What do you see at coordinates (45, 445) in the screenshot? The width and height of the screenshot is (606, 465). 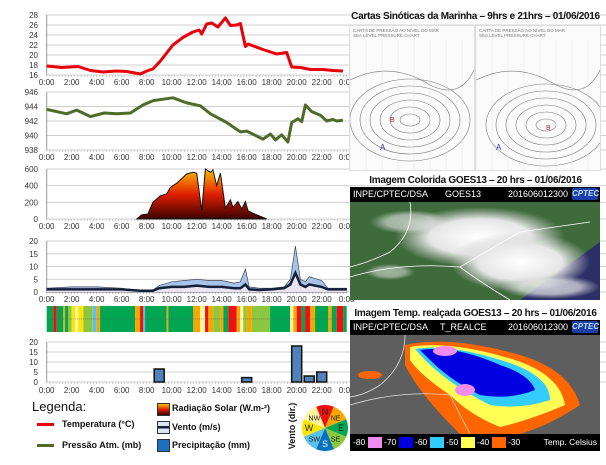 I see `pressure-legend-swatch` at bounding box center [45, 445].